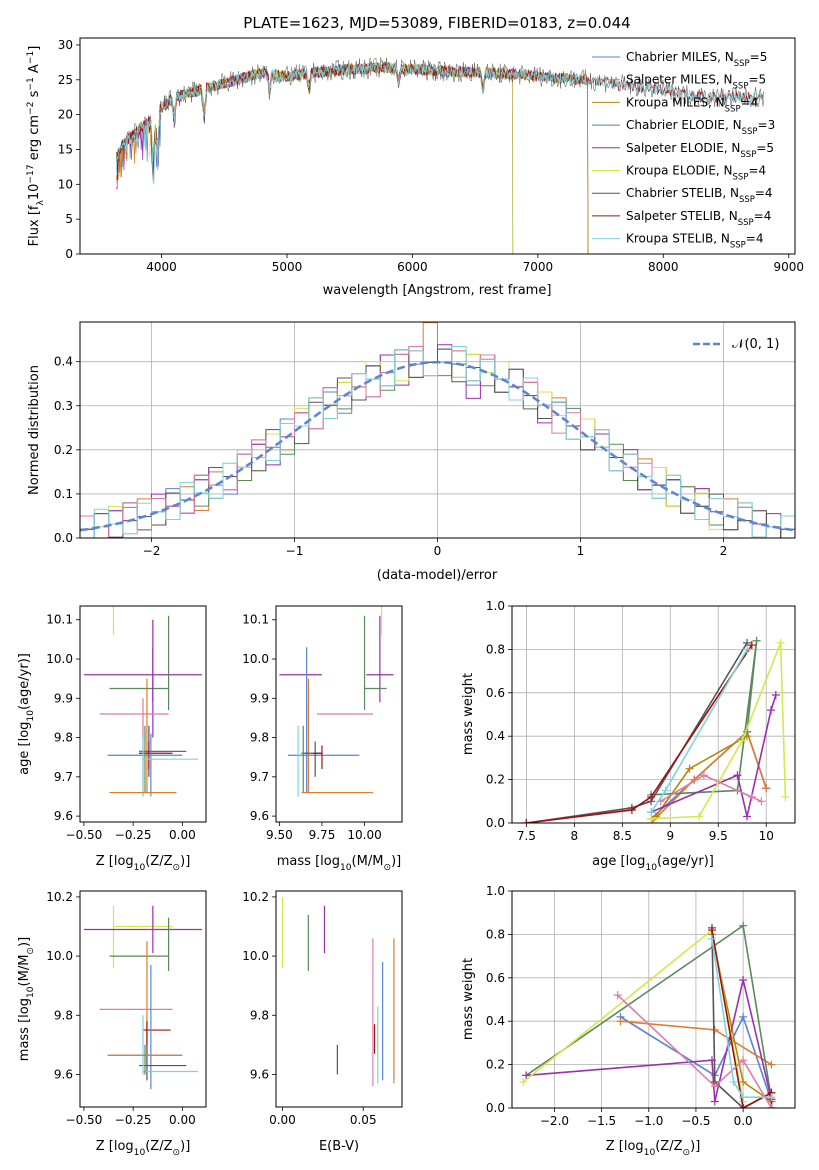 The image size is (819, 1170). What do you see at coordinates (653, 863) in the screenshot?
I see `x-axis-label: age [log10(age/yr)]` at bounding box center [653, 863].